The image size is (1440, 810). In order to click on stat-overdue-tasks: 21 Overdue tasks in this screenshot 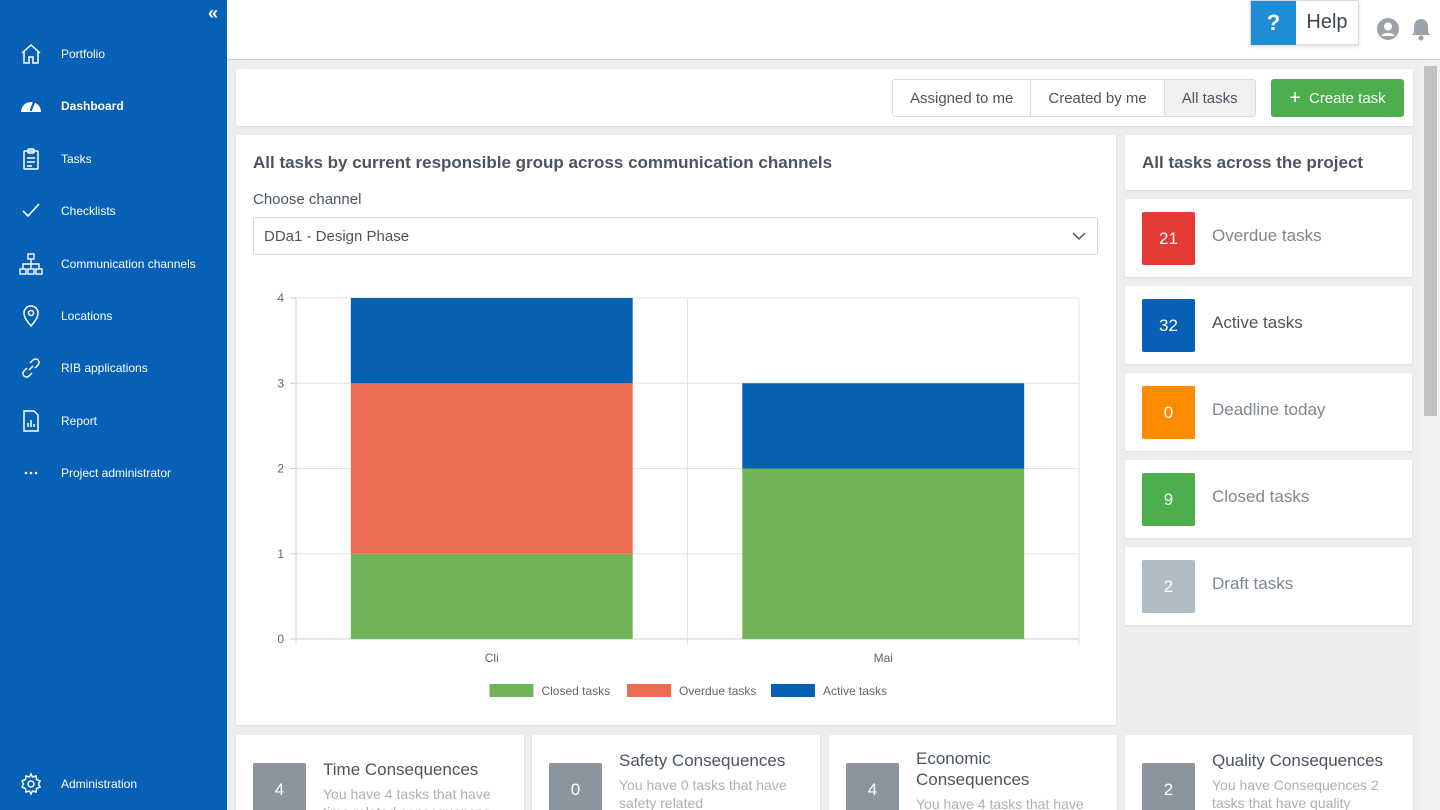, I will do `click(1268, 238)`.